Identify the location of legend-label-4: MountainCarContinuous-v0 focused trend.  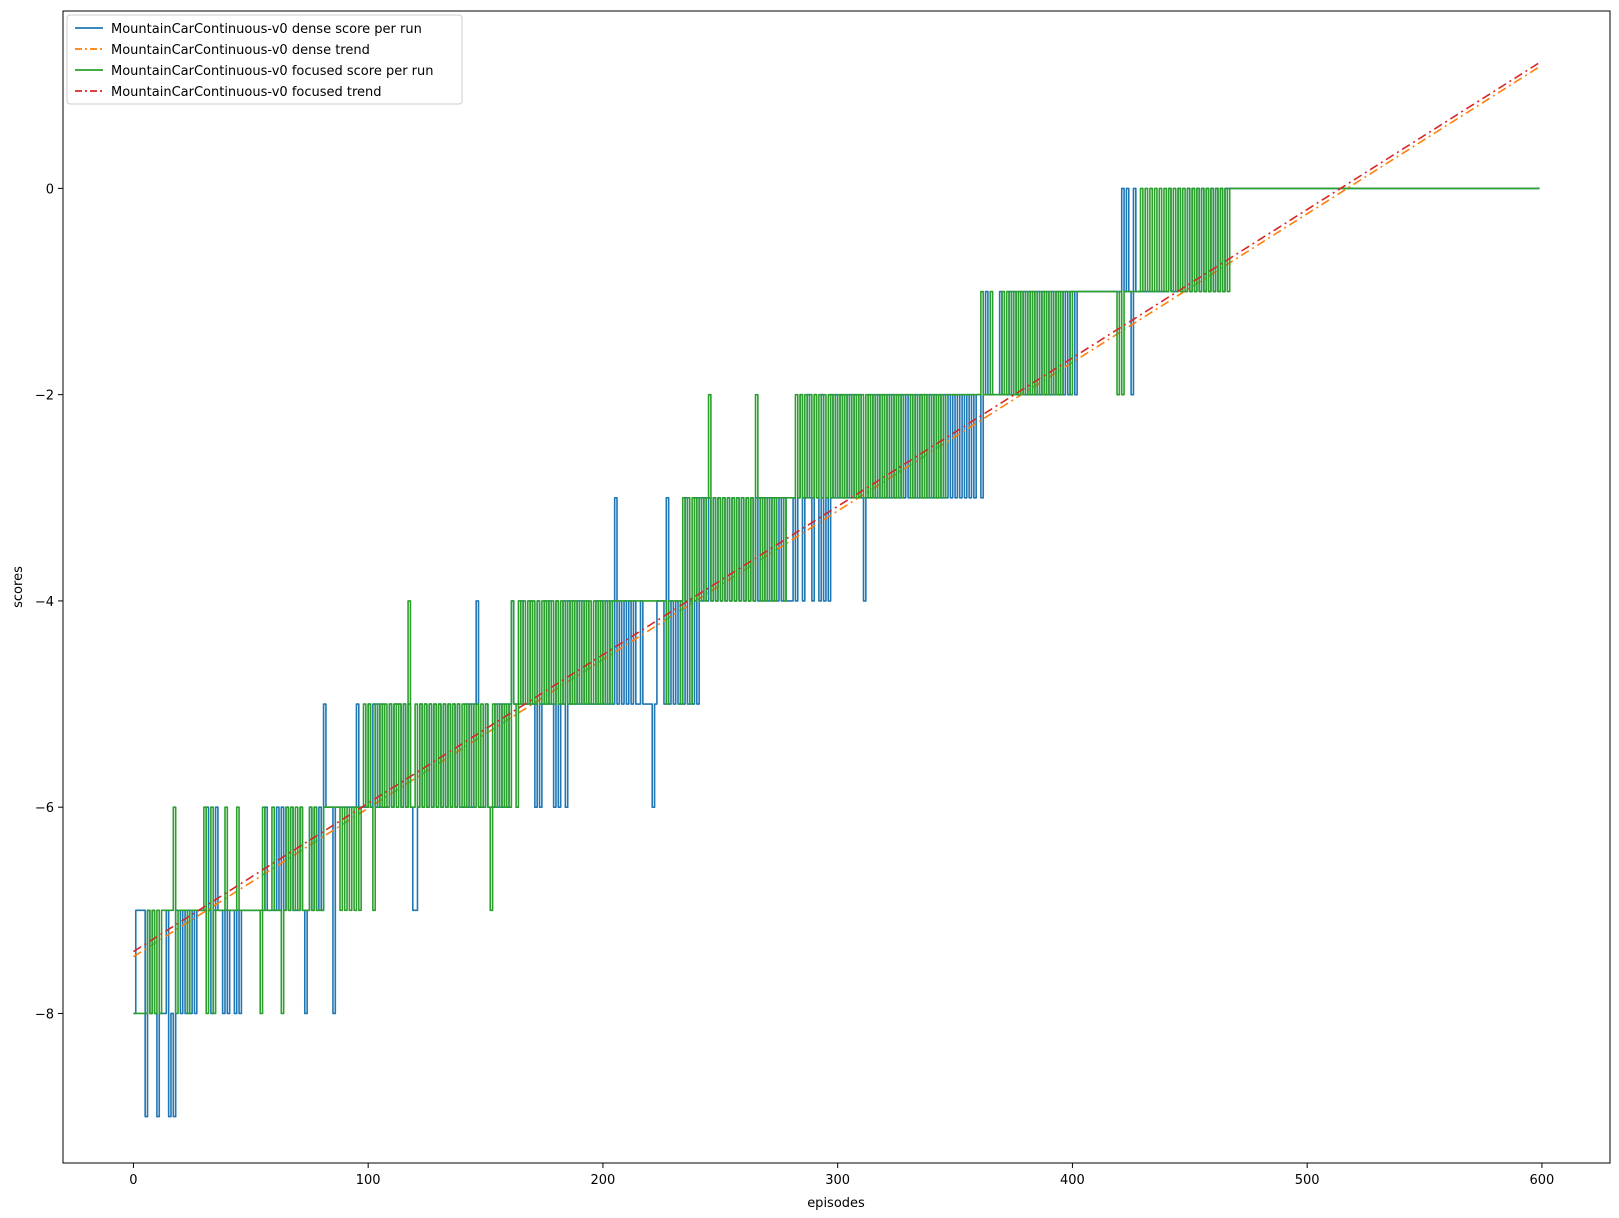
(246, 92).